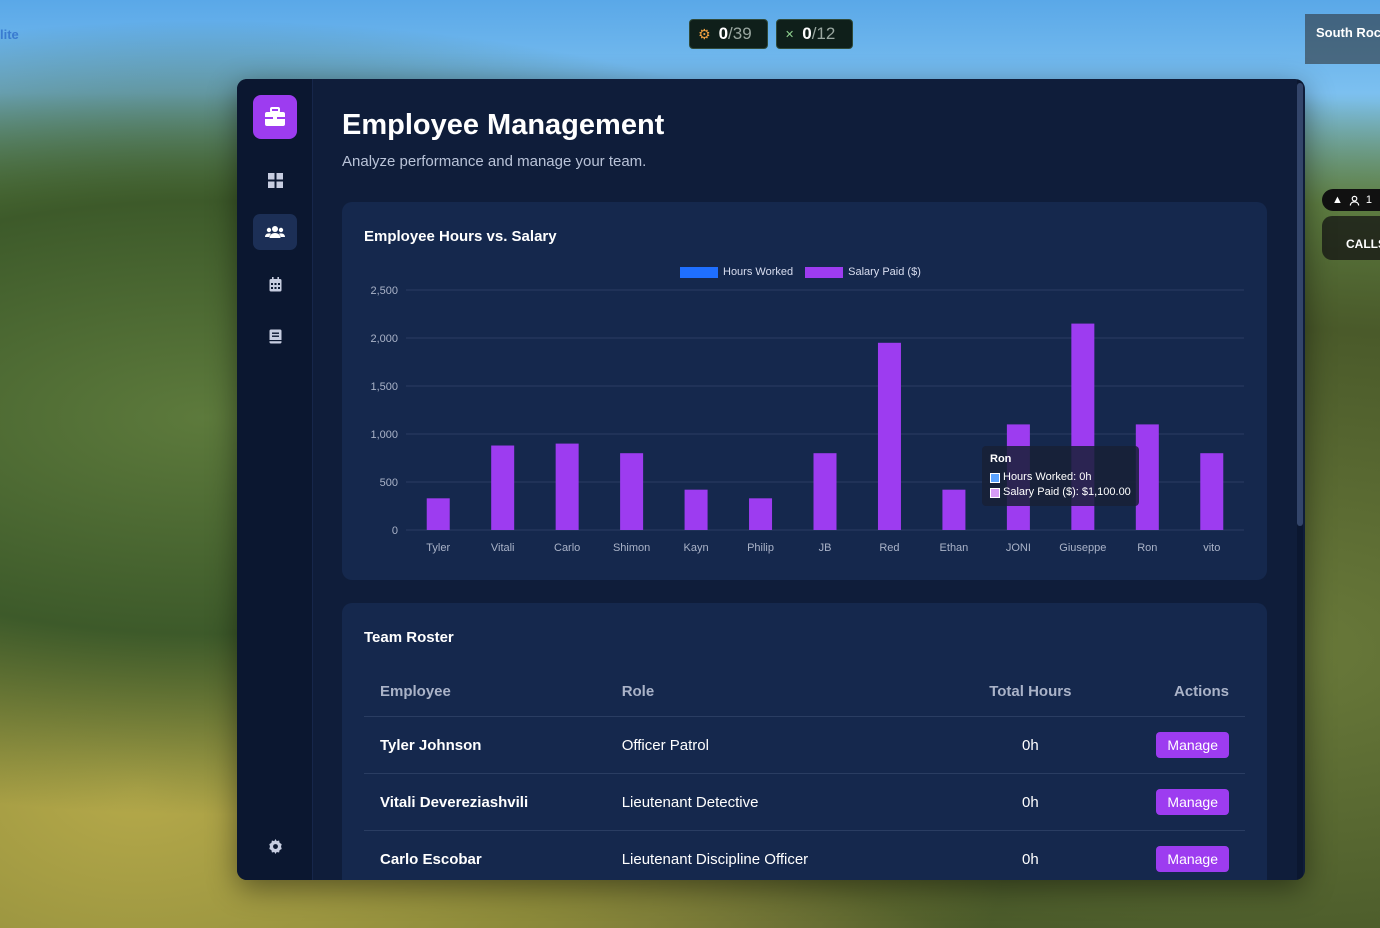 This screenshot has height=928, width=1380. I want to click on y-tick-label: 500, so click(389, 483).